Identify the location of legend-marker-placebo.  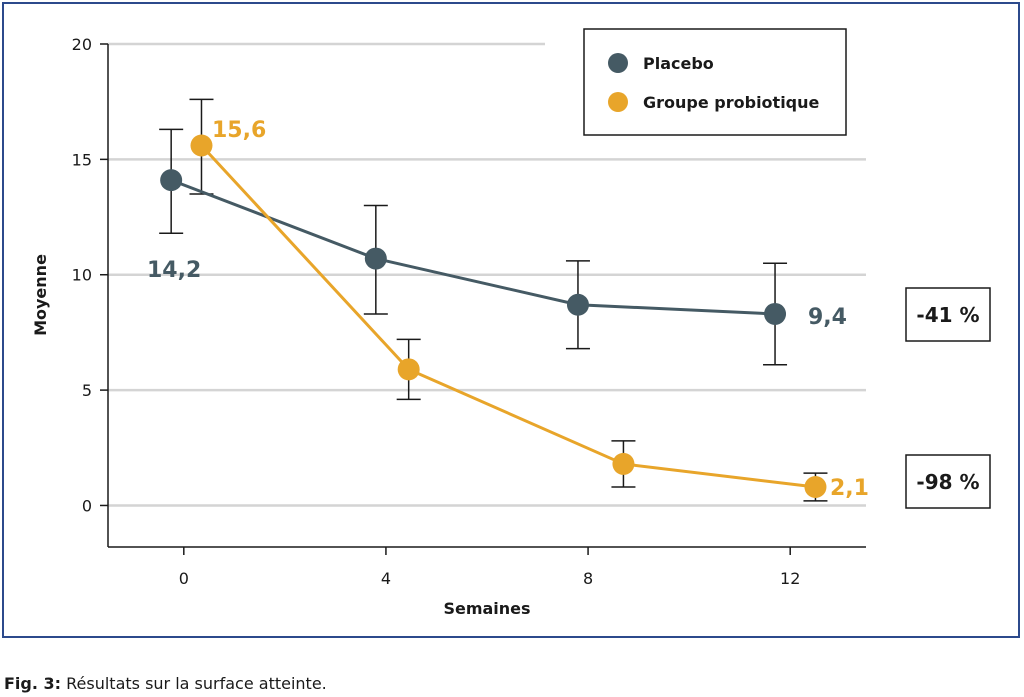
(618, 63).